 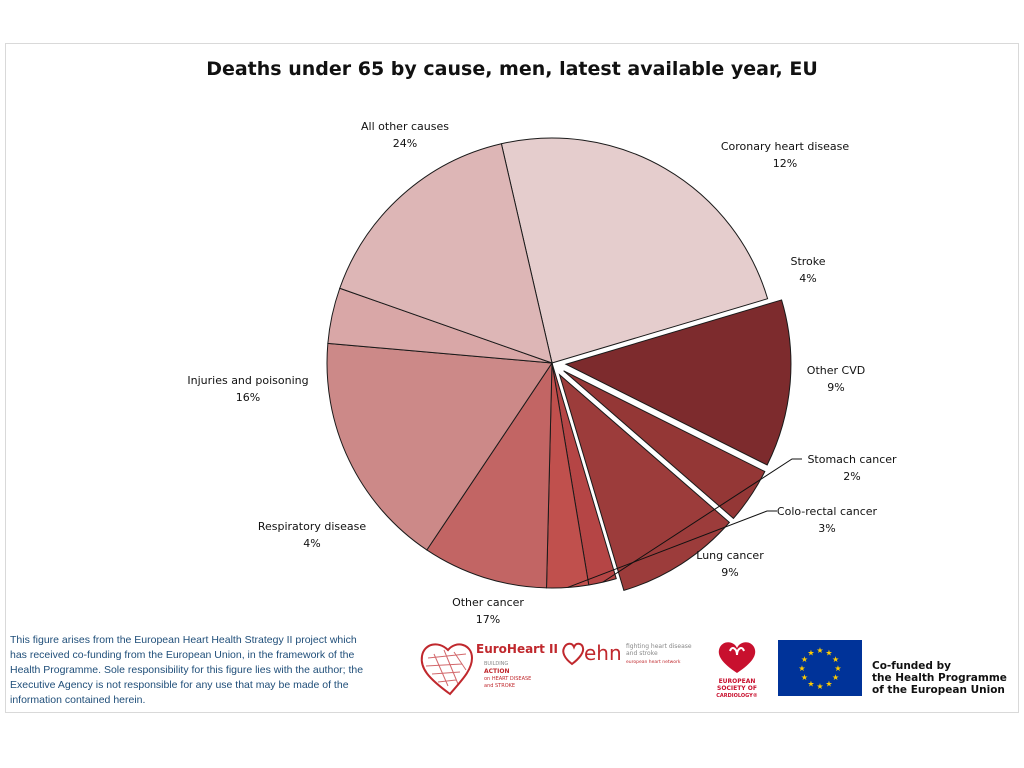 I want to click on pie-slice-other-cancer, so click(x=439, y=446).